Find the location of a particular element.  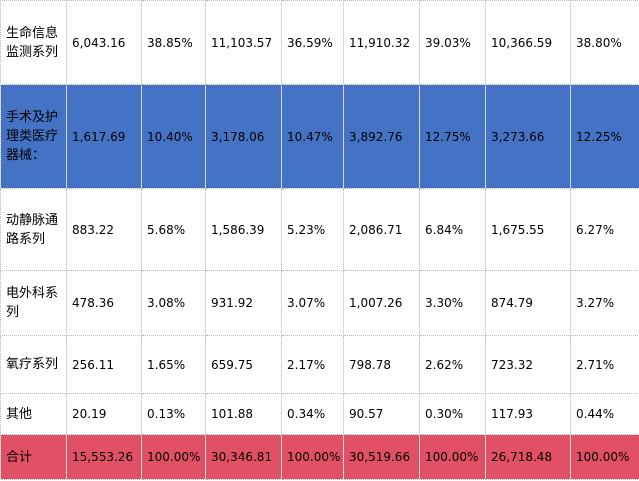

cell: 26,718.48 is located at coordinates (528, 457).